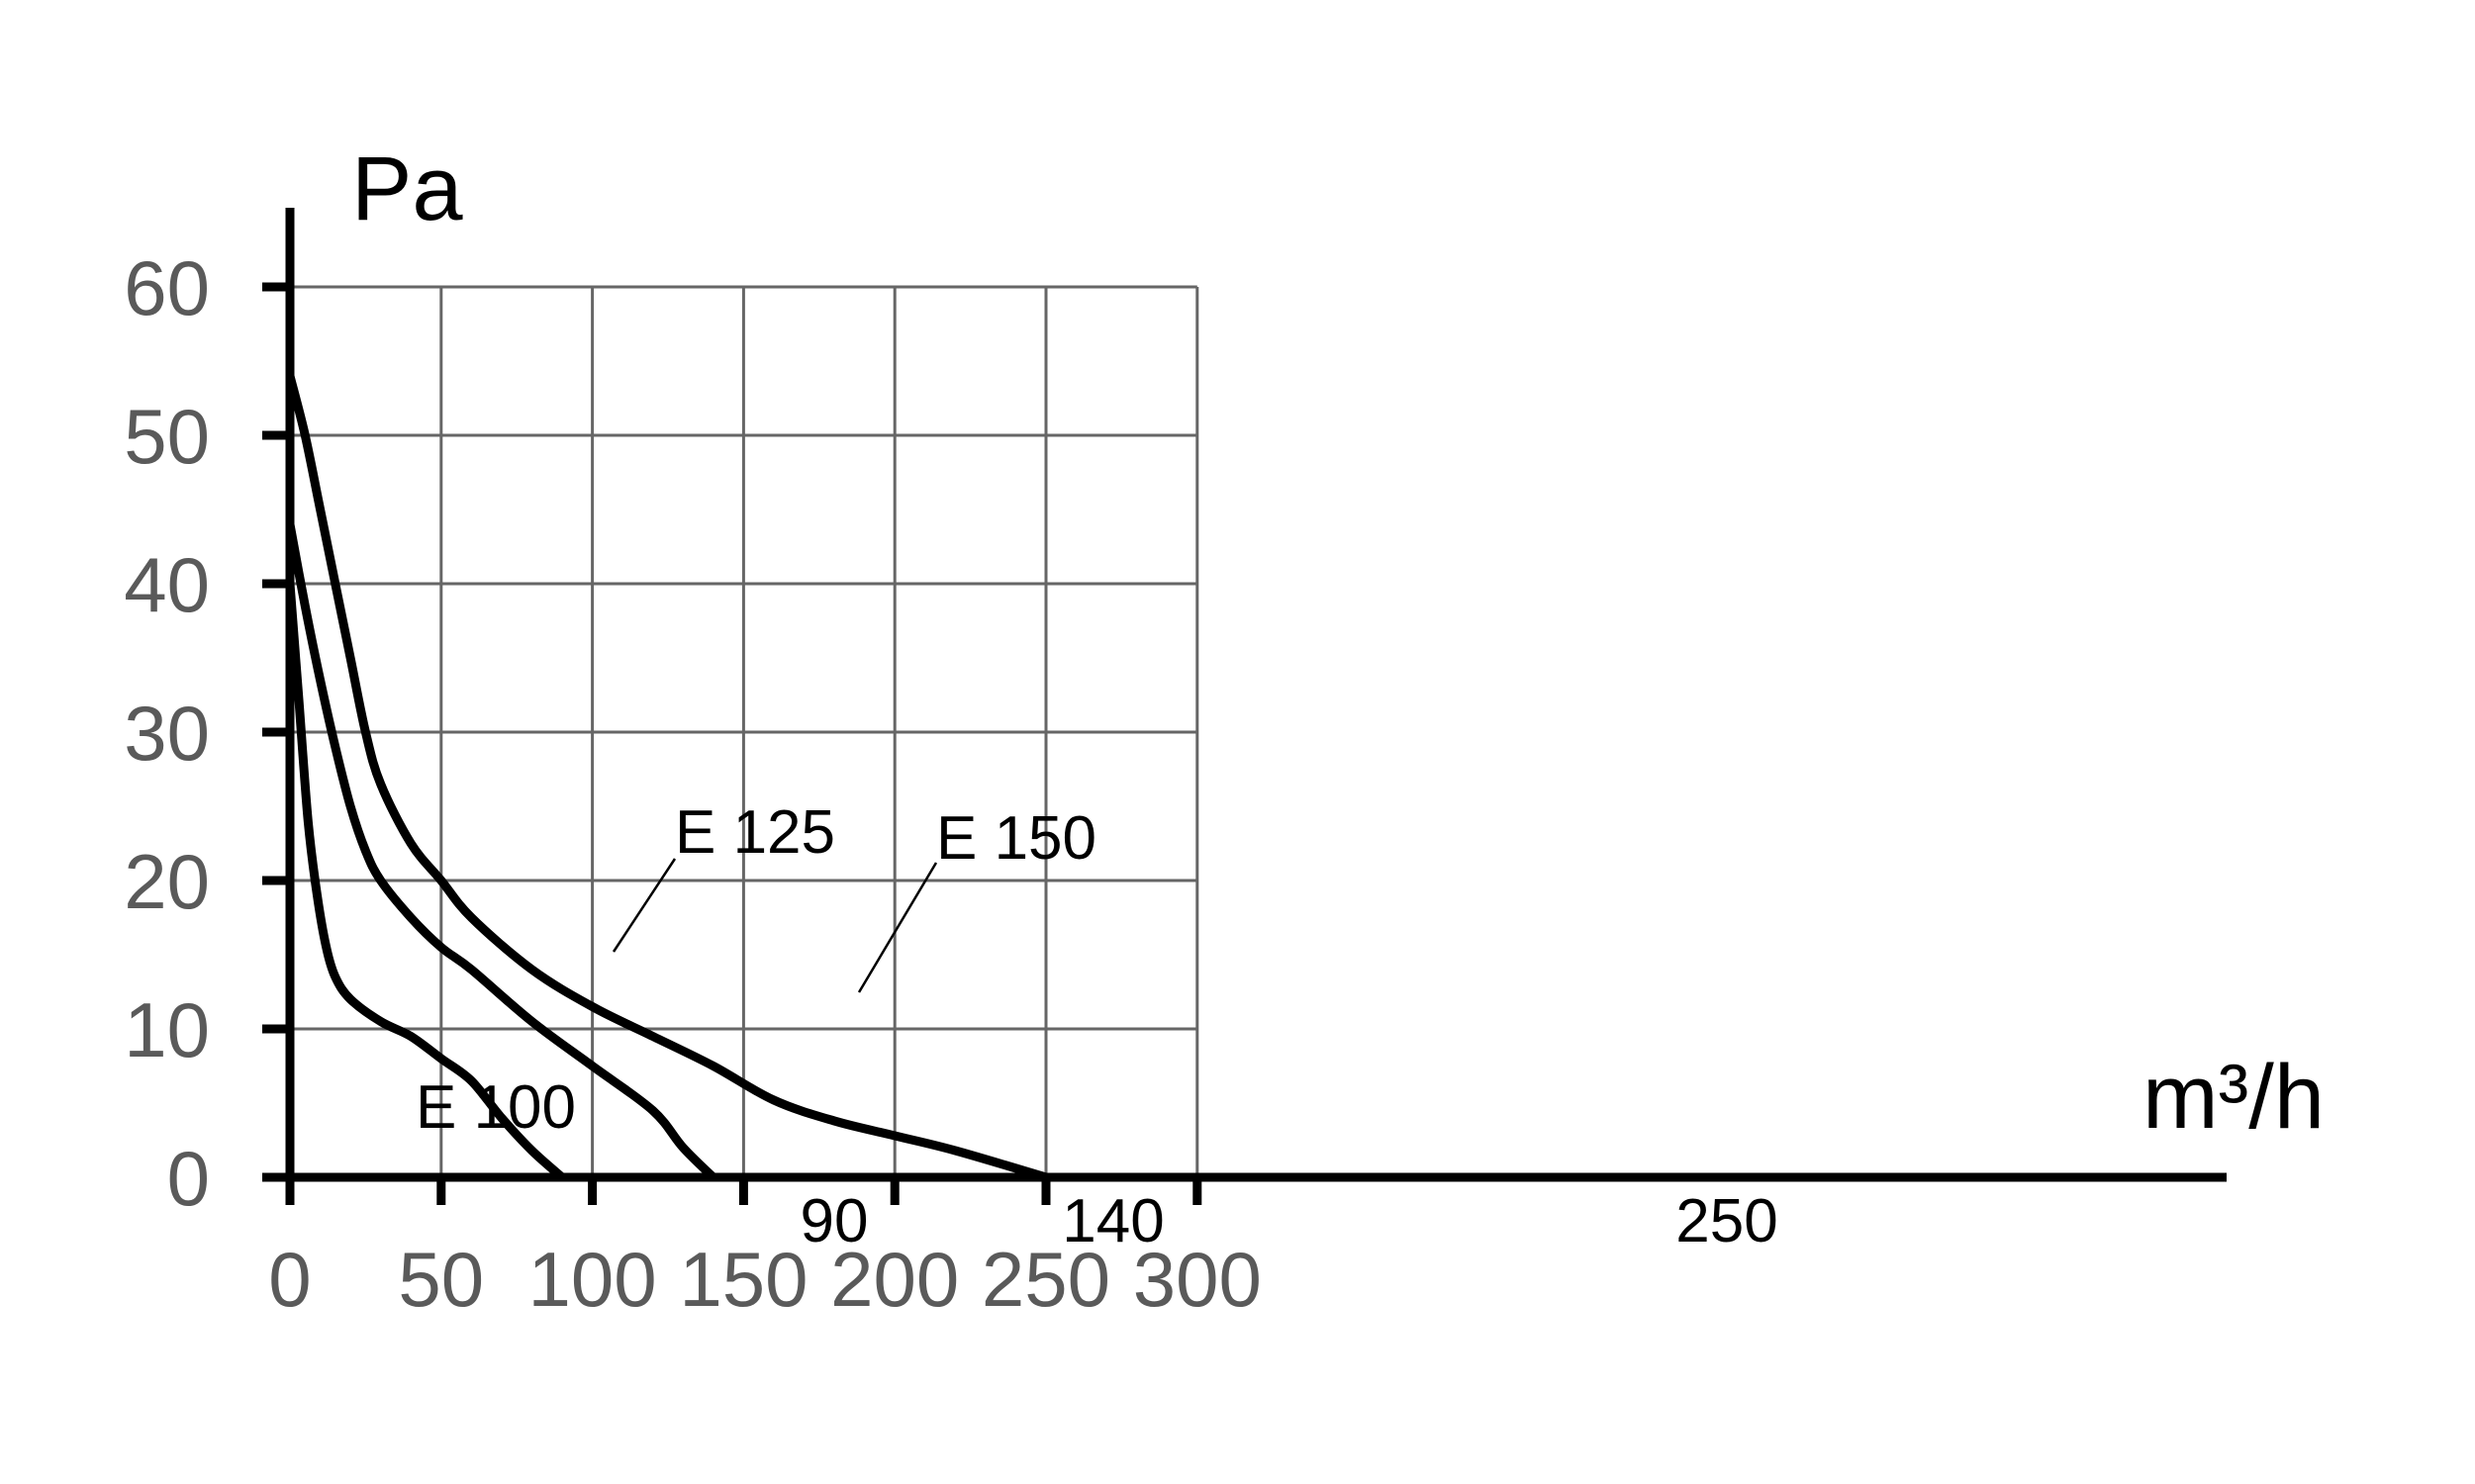 This screenshot has height=1484, width=2475. What do you see at coordinates (1198, 1279) in the screenshot?
I see `x-tick-label-300: 300` at bounding box center [1198, 1279].